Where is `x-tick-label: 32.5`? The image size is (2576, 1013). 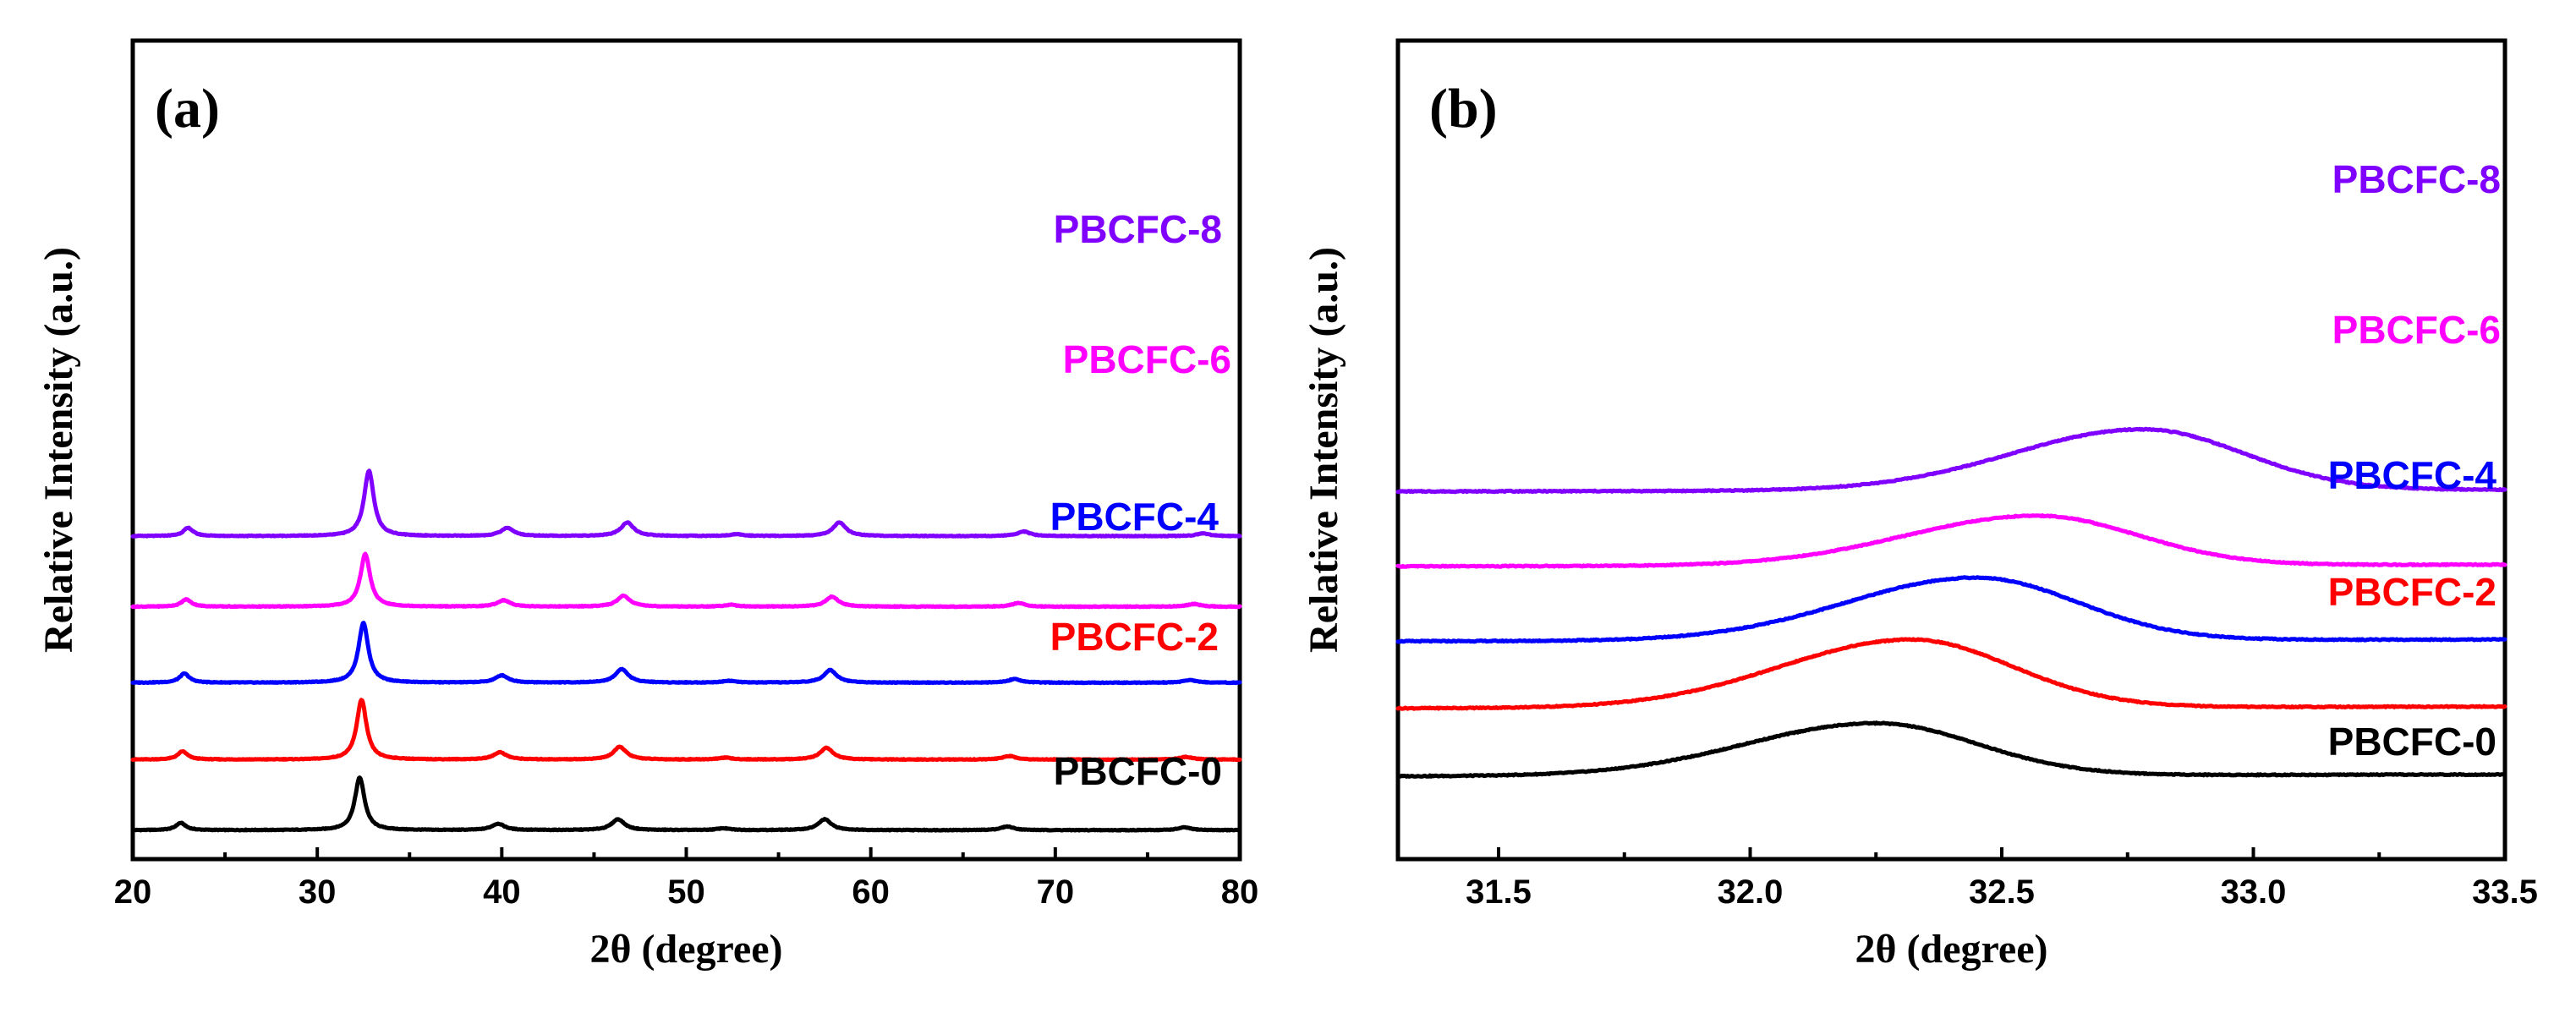 x-tick-label: 32.5 is located at coordinates (2002, 892).